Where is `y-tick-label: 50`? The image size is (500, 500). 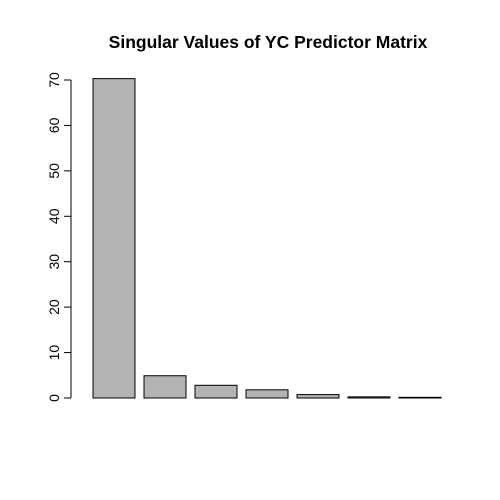
y-tick-label: 50 is located at coordinates (54, 171).